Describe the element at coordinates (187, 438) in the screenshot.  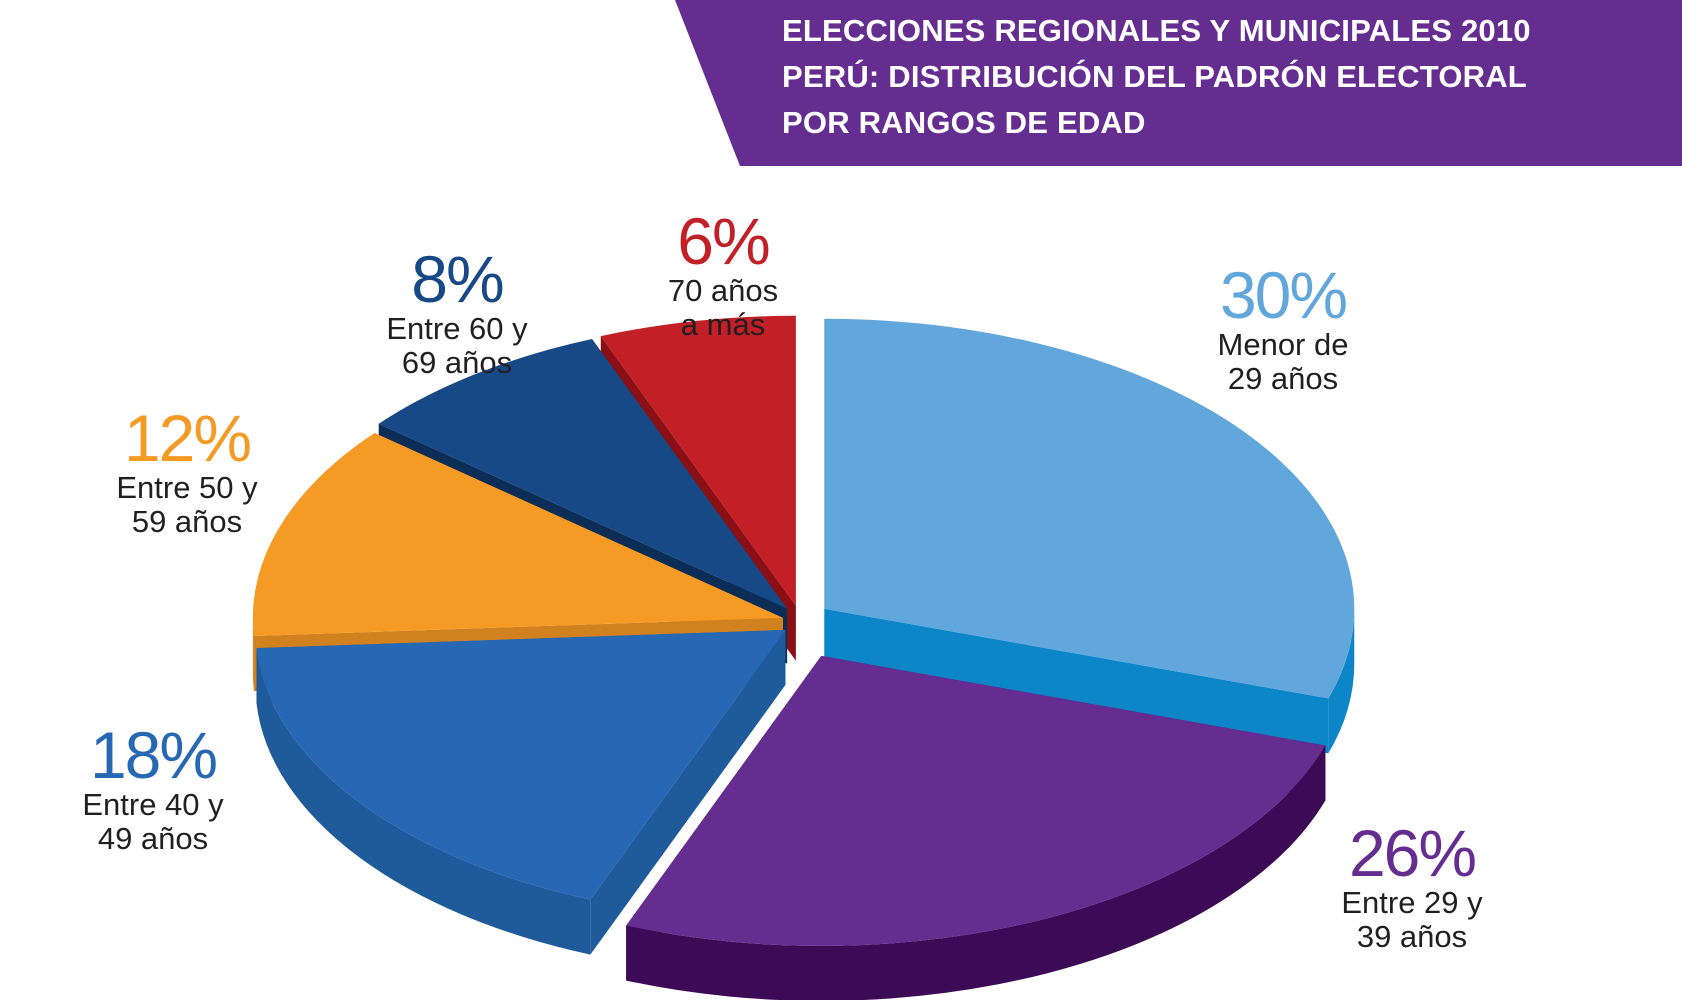
I see `slice-percent-label: 12%` at that location.